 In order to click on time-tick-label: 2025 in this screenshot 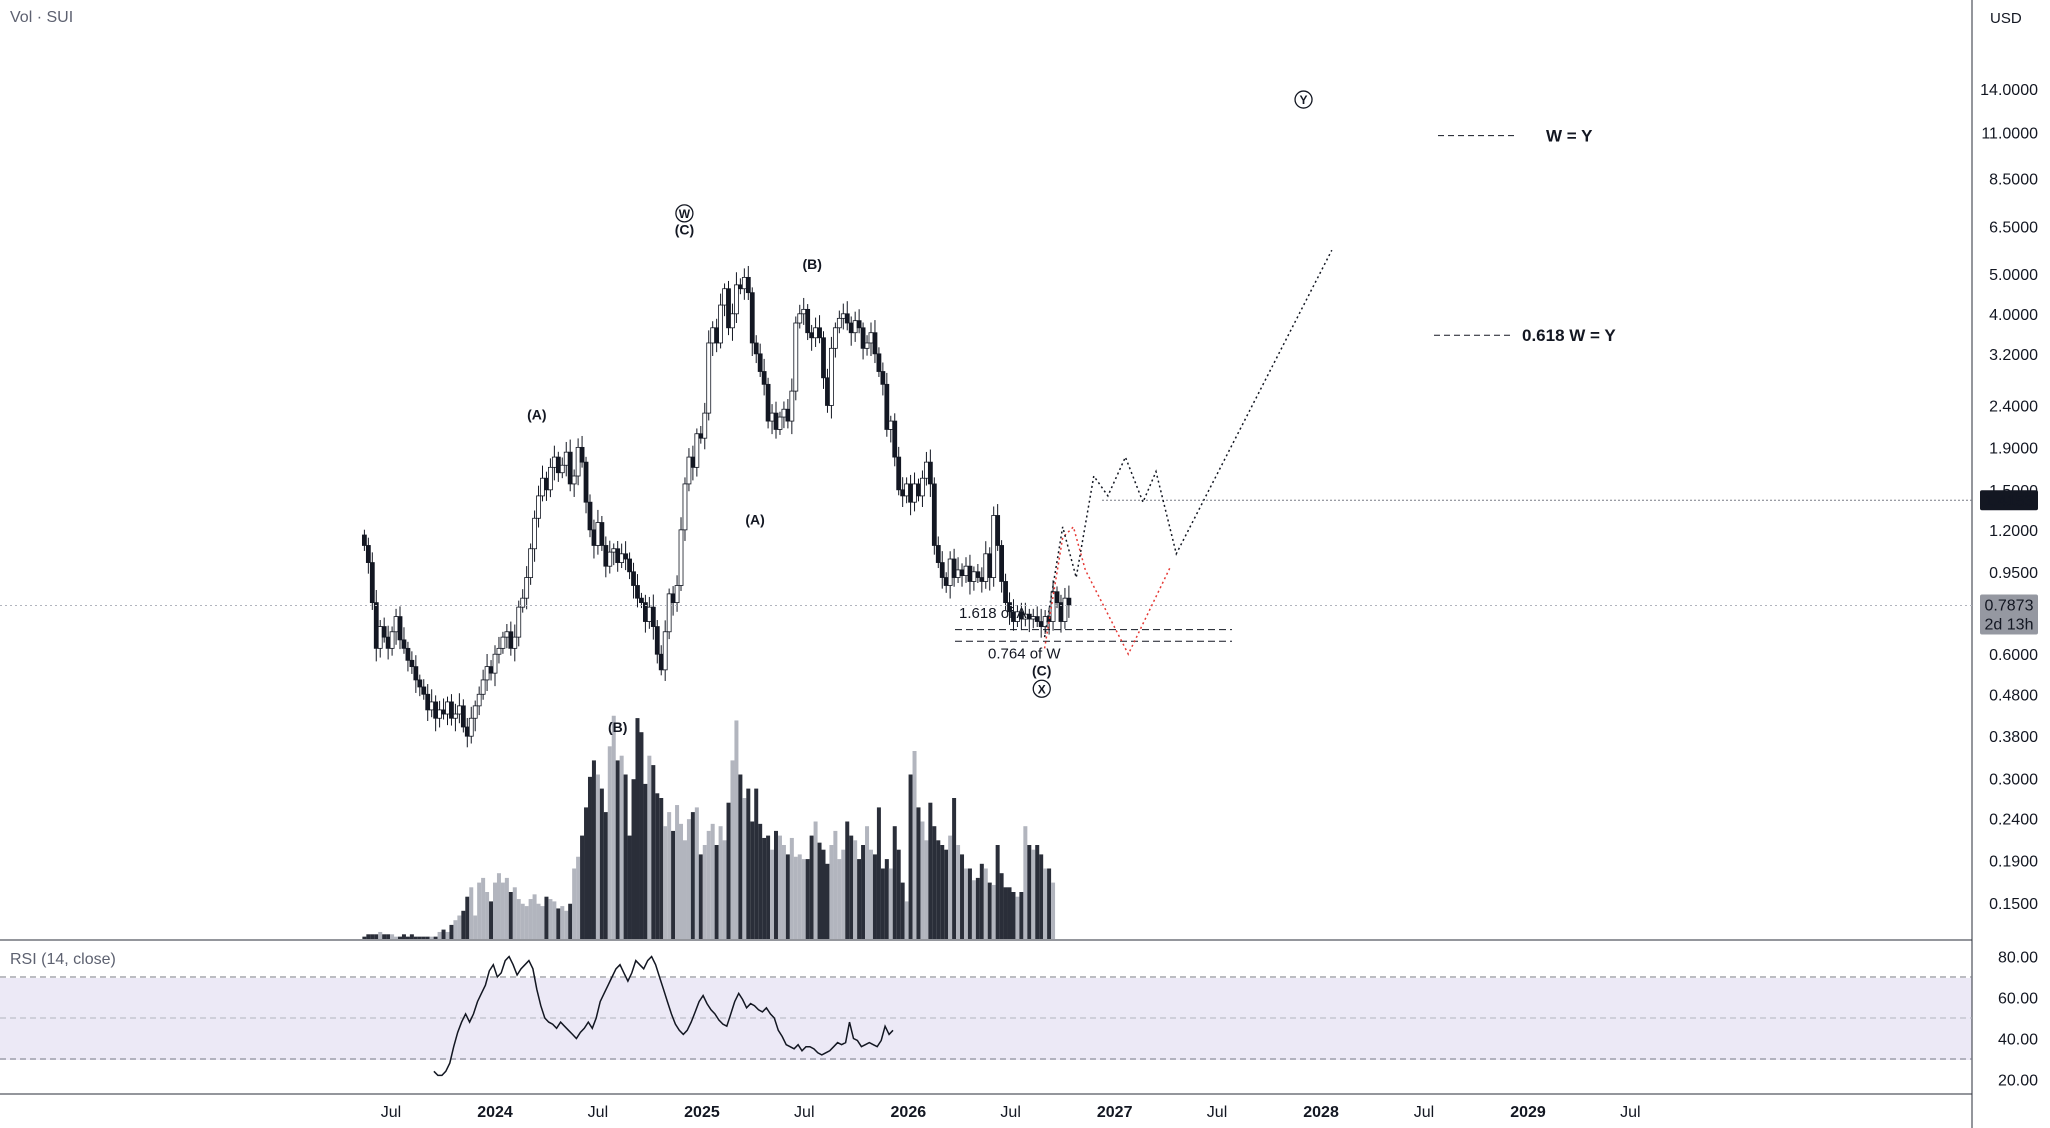, I will do `click(702, 1112)`.